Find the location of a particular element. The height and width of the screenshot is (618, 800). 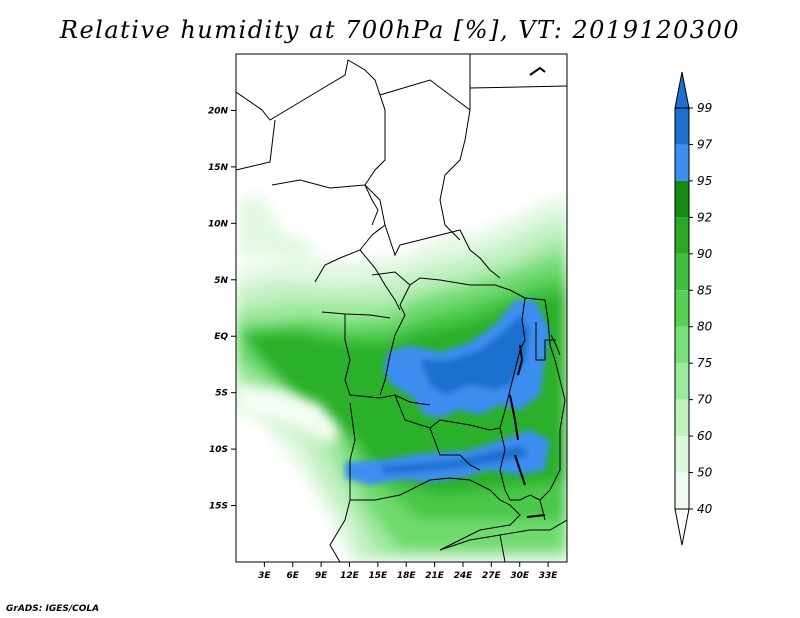

lon-tick-label: 3E is located at coordinates (264, 576).